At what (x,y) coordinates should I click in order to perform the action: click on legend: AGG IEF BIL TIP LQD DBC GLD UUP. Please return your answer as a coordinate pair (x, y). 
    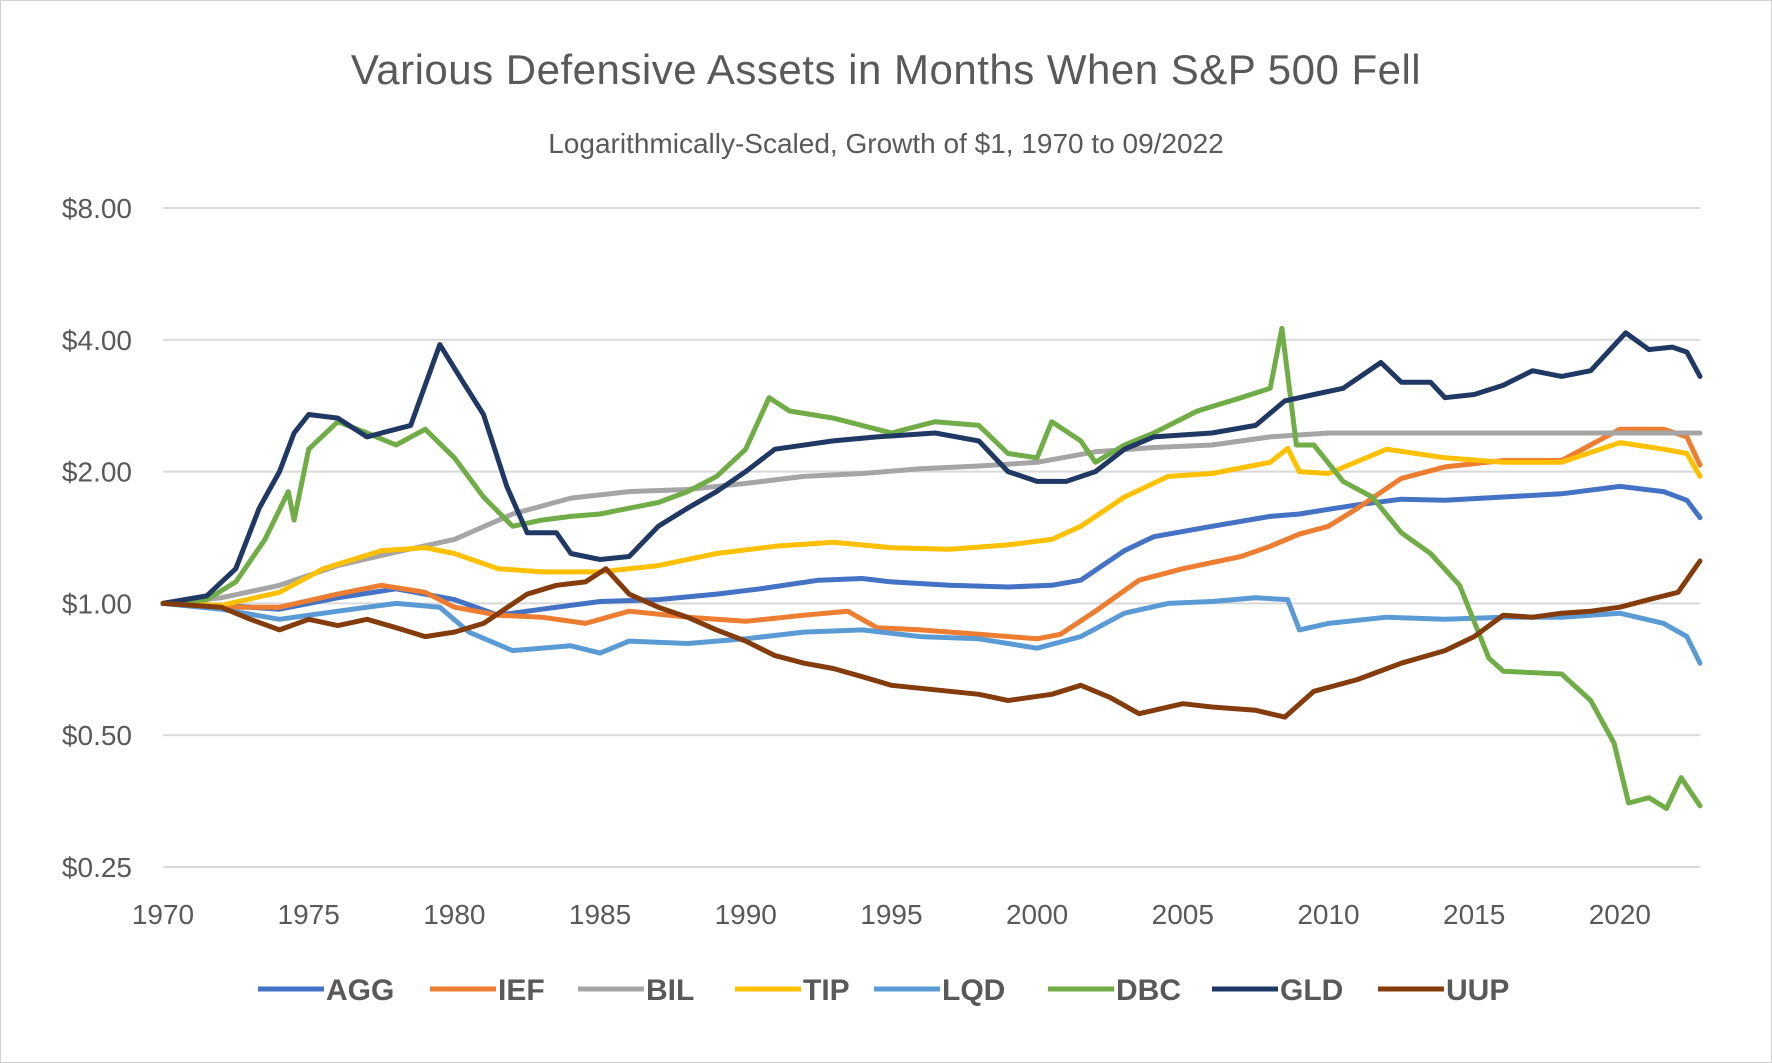
    Looking at the image, I should click on (883, 990).